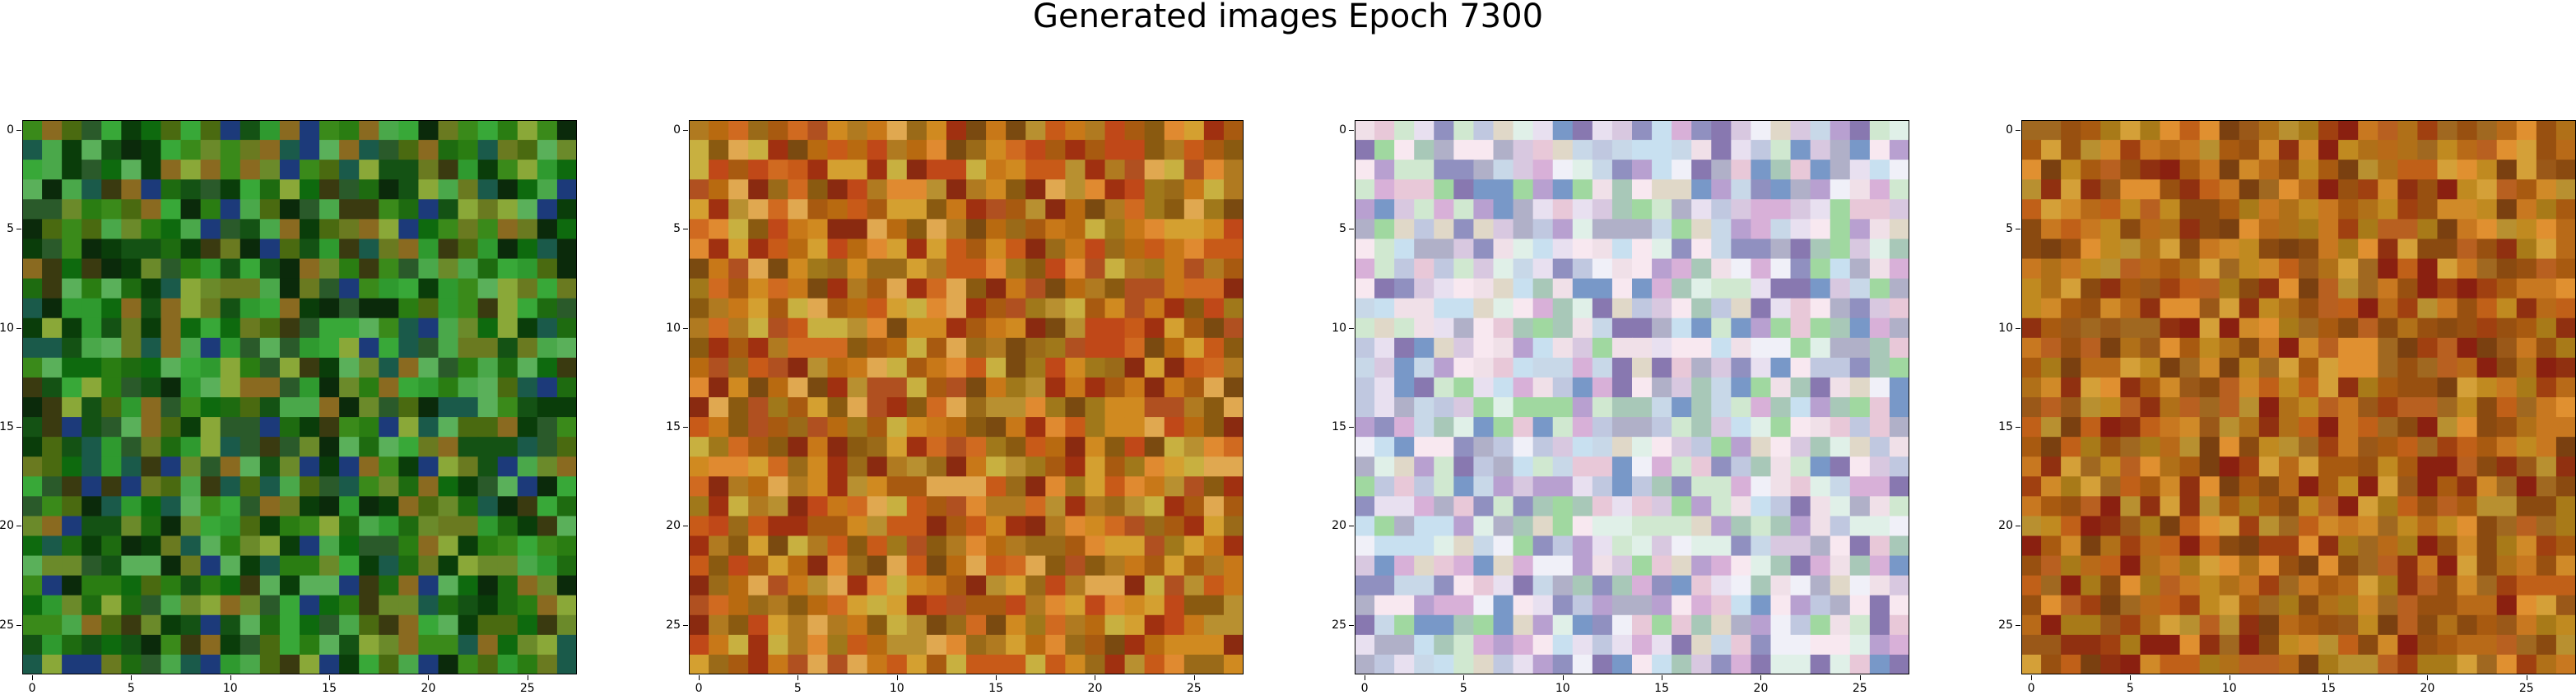 This screenshot has width=2576, height=695. What do you see at coordinates (7, 526) in the screenshot?
I see `y-tick-label: 20` at bounding box center [7, 526].